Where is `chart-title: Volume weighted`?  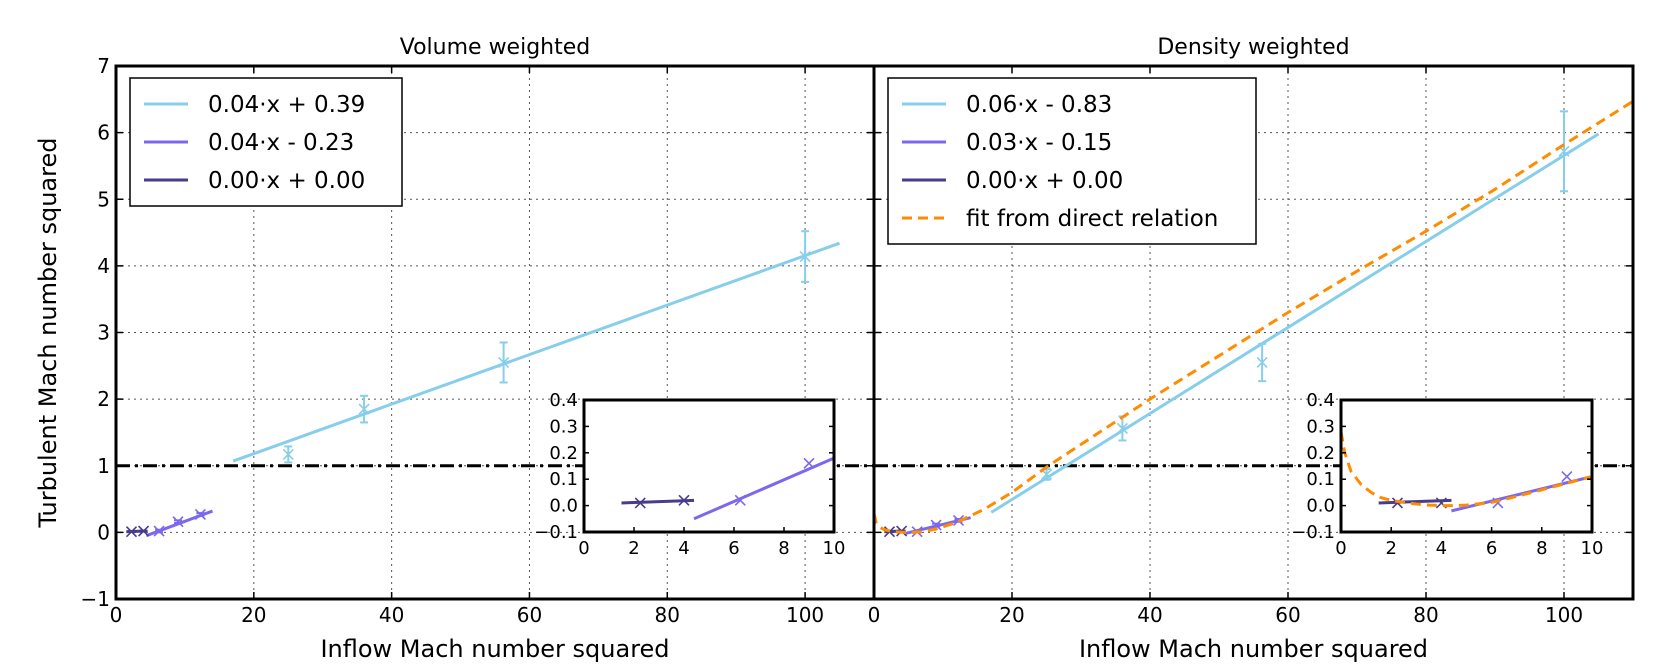 chart-title: Volume weighted is located at coordinates (495, 47).